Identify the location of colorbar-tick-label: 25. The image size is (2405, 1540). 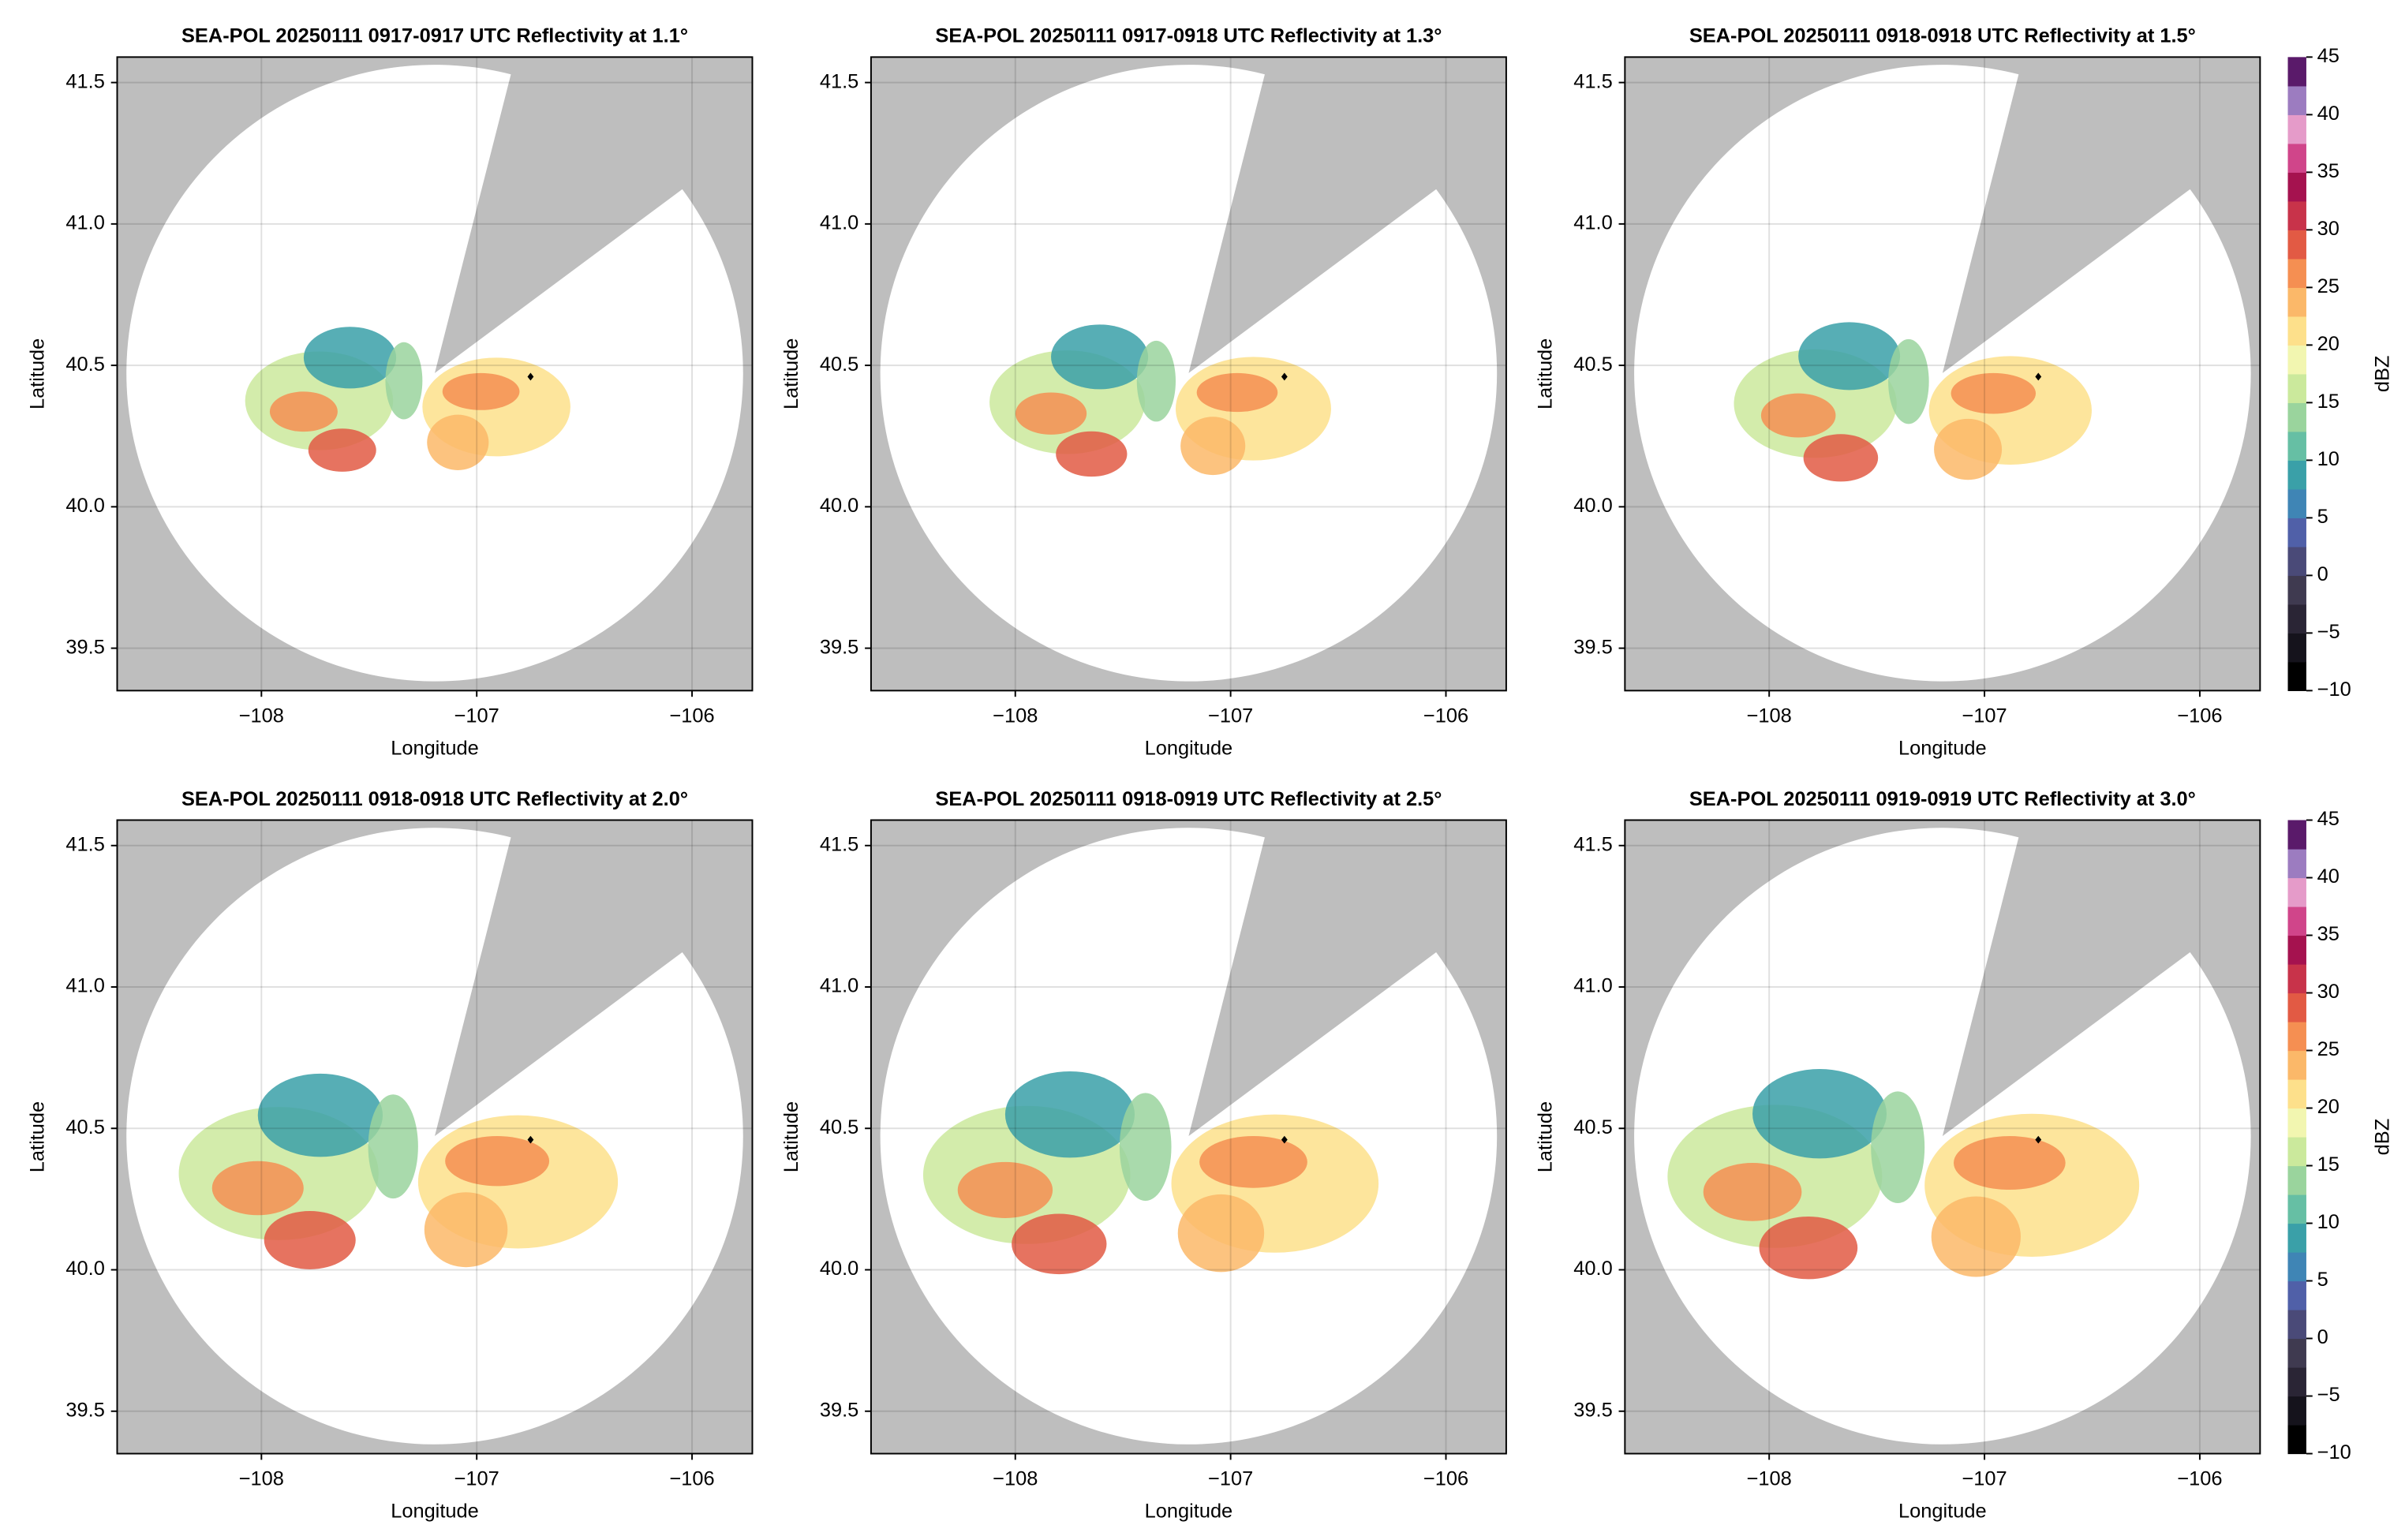
(2328, 1049).